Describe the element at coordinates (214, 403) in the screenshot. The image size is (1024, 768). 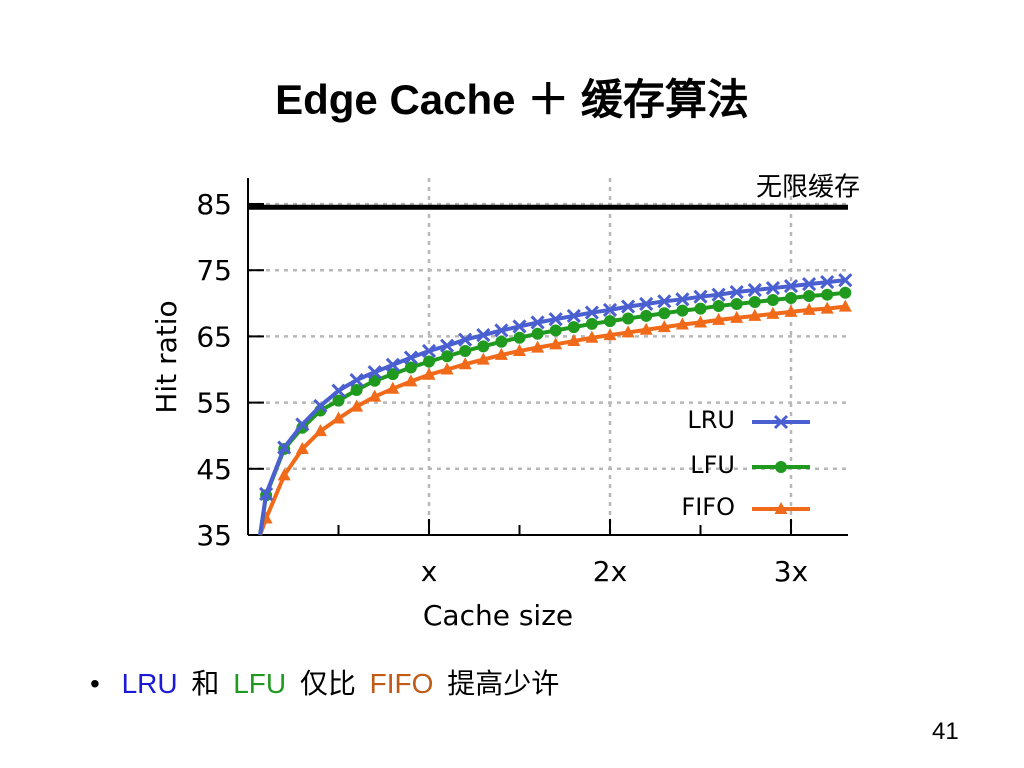
I see `y-tick-label: 55` at that location.